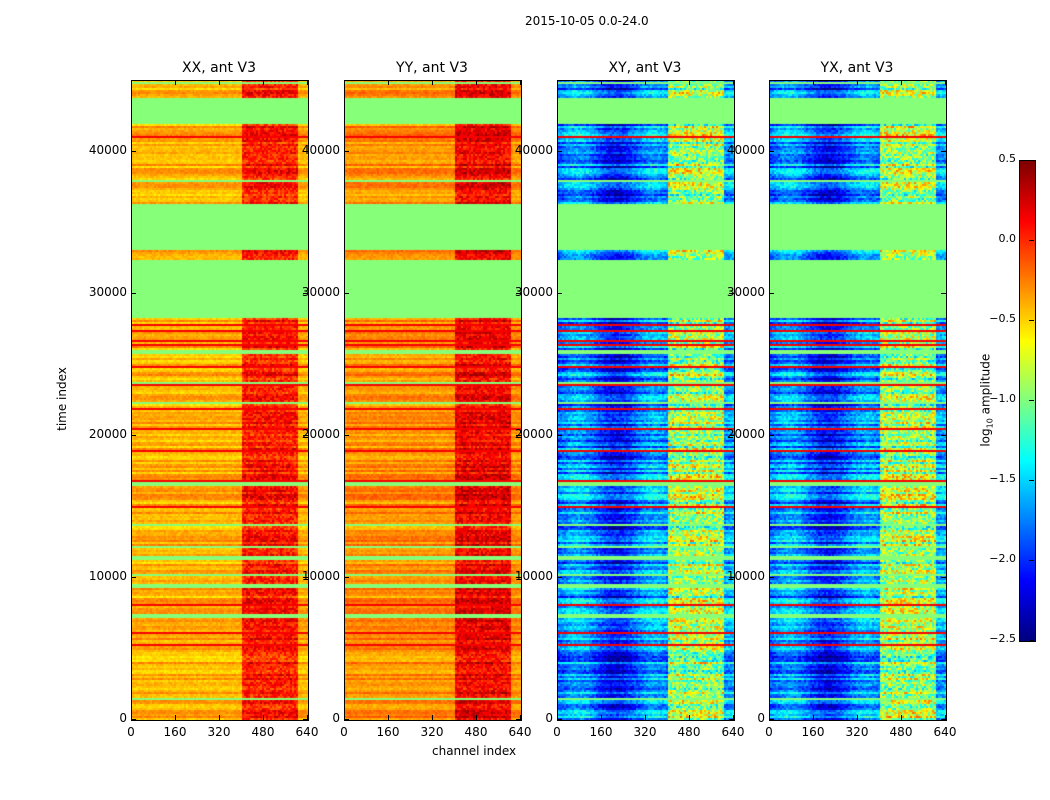  What do you see at coordinates (1027, 401) in the screenshot?
I see `colorbar-gradient` at bounding box center [1027, 401].